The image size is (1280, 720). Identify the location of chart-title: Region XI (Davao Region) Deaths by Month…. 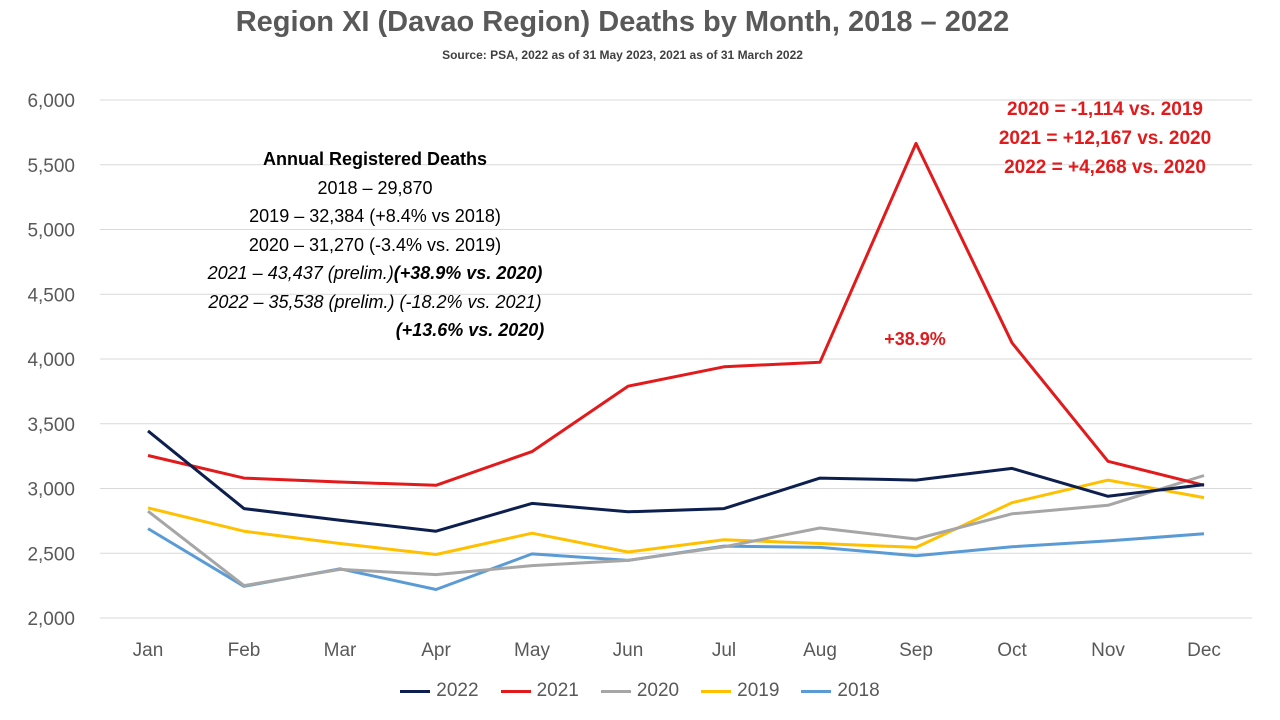
(622, 22).